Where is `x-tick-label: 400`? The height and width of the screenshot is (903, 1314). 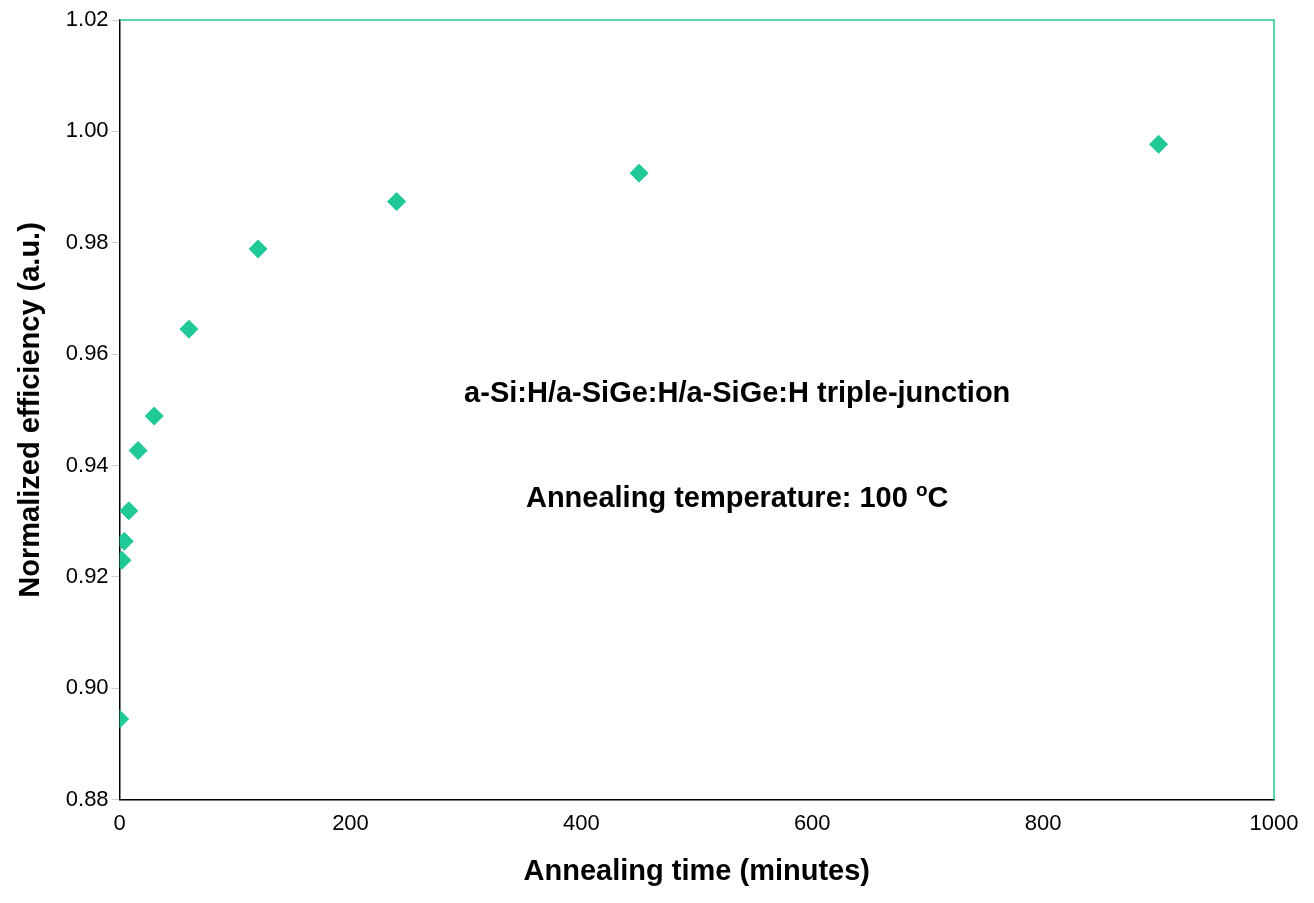
x-tick-label: 400 is located at coordinates (581, 823).